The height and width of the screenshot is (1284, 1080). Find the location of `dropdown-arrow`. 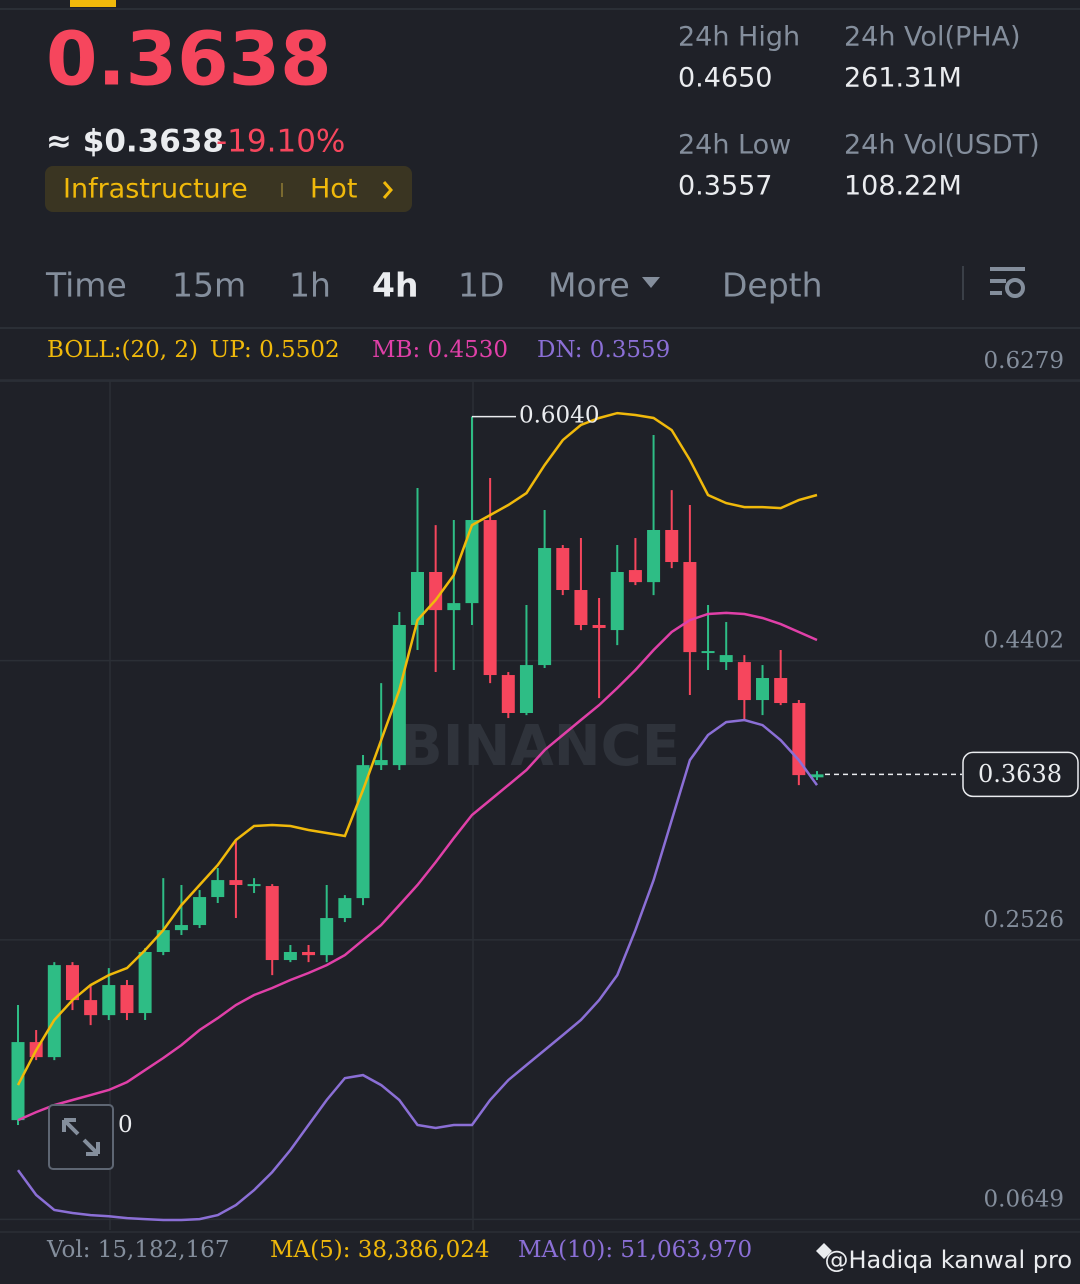

dropdown-arrow is located at coordinates (651, 282).